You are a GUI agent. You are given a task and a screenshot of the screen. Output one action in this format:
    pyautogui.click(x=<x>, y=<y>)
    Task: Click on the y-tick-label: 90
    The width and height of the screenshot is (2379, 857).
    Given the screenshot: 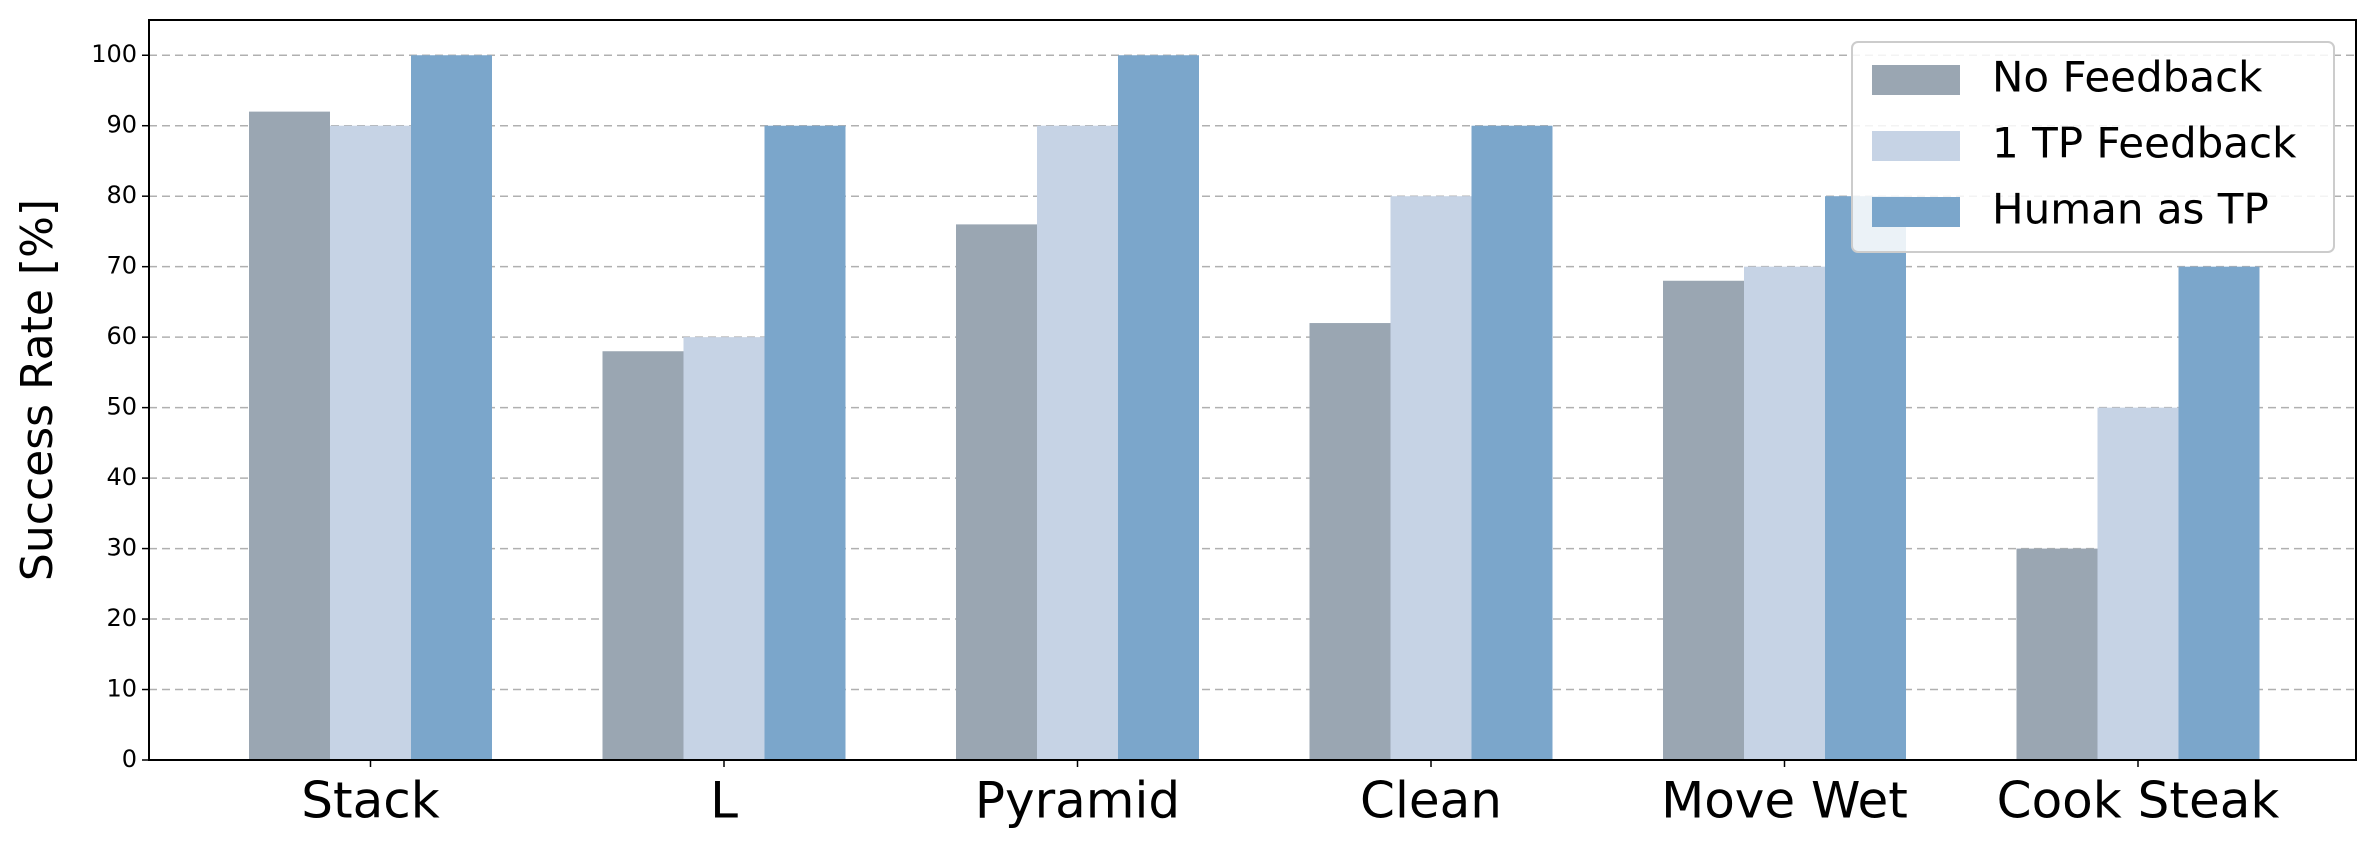 What is the action you would take?
    pyautogui.click(x=121, y=125)
    